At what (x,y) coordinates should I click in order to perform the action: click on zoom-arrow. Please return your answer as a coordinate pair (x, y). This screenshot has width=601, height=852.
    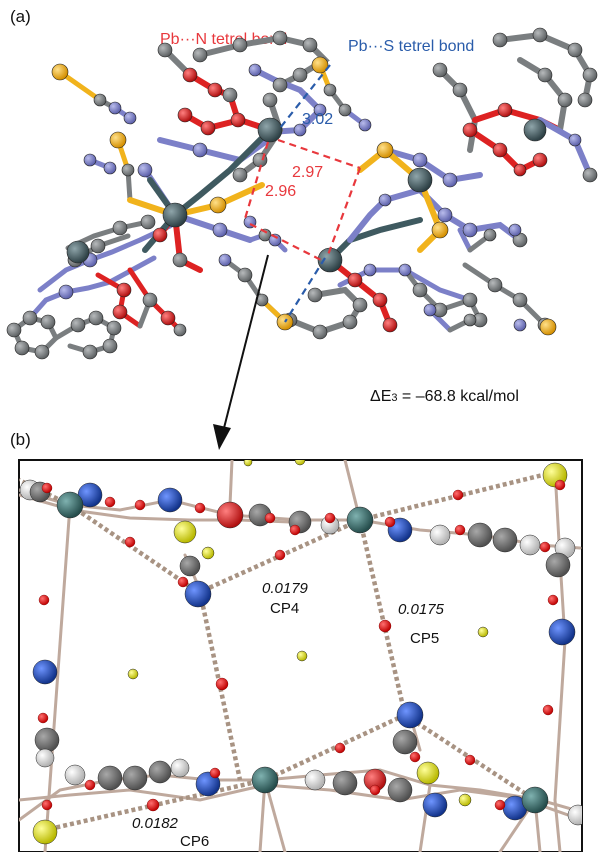
    Looking at the image, I should click on (241, 352).